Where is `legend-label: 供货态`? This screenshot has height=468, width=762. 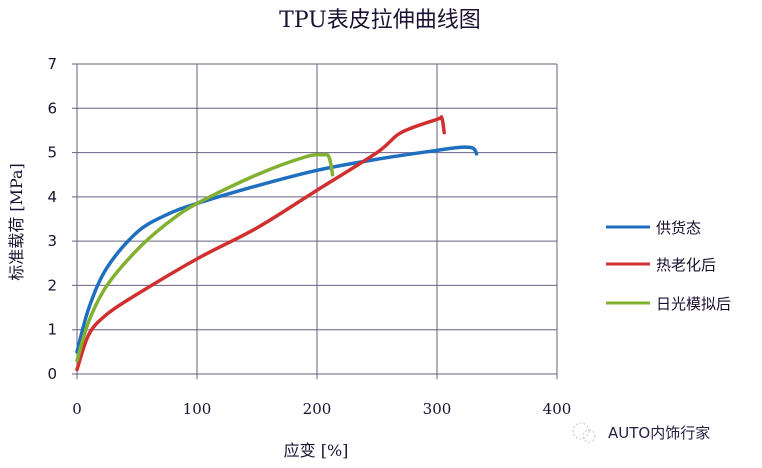
legend-label: 供货态 is located at coordinates (678, 228).